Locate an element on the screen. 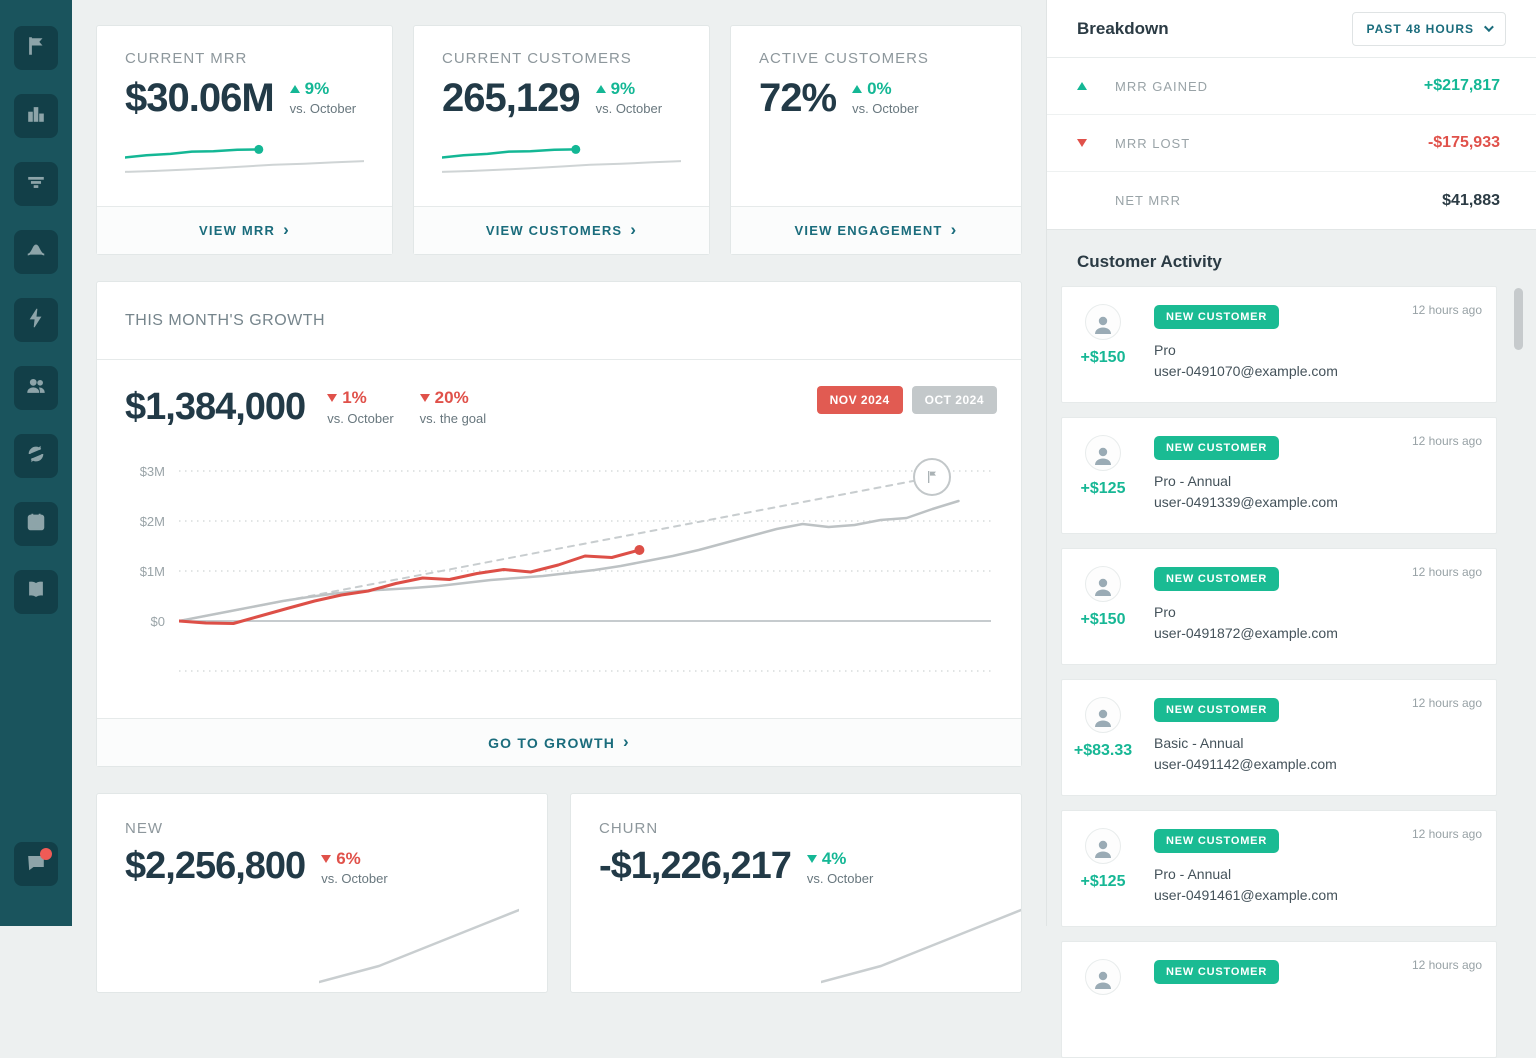  card-value: 265,129 is located at coordinates (511, 98).